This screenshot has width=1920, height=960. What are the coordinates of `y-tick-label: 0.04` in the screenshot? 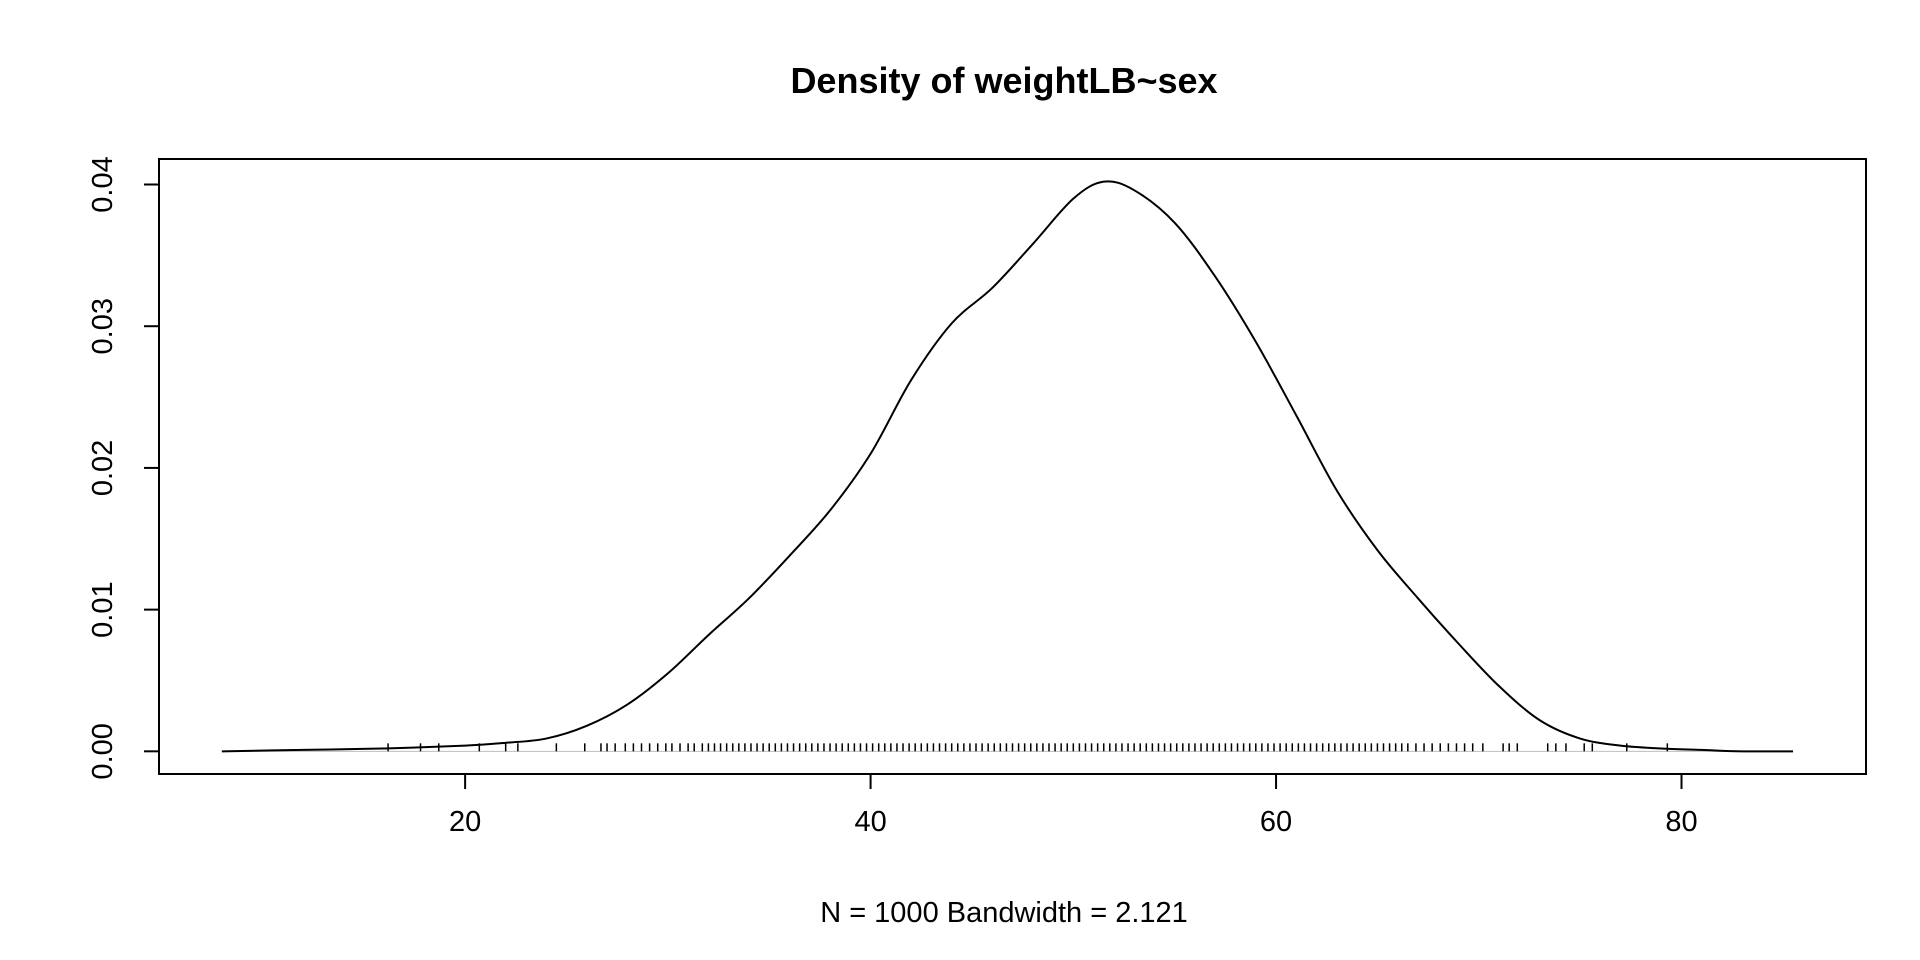 It's located at (103, 184).